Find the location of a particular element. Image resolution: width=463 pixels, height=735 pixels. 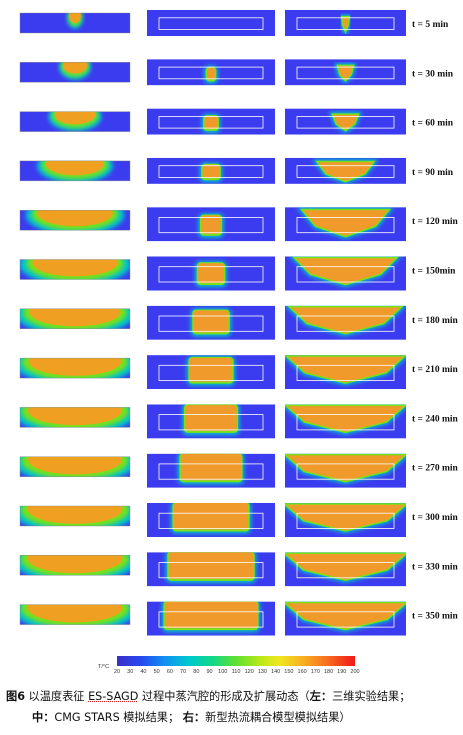

colorbar-gradient is located at coordinates (236, 661).